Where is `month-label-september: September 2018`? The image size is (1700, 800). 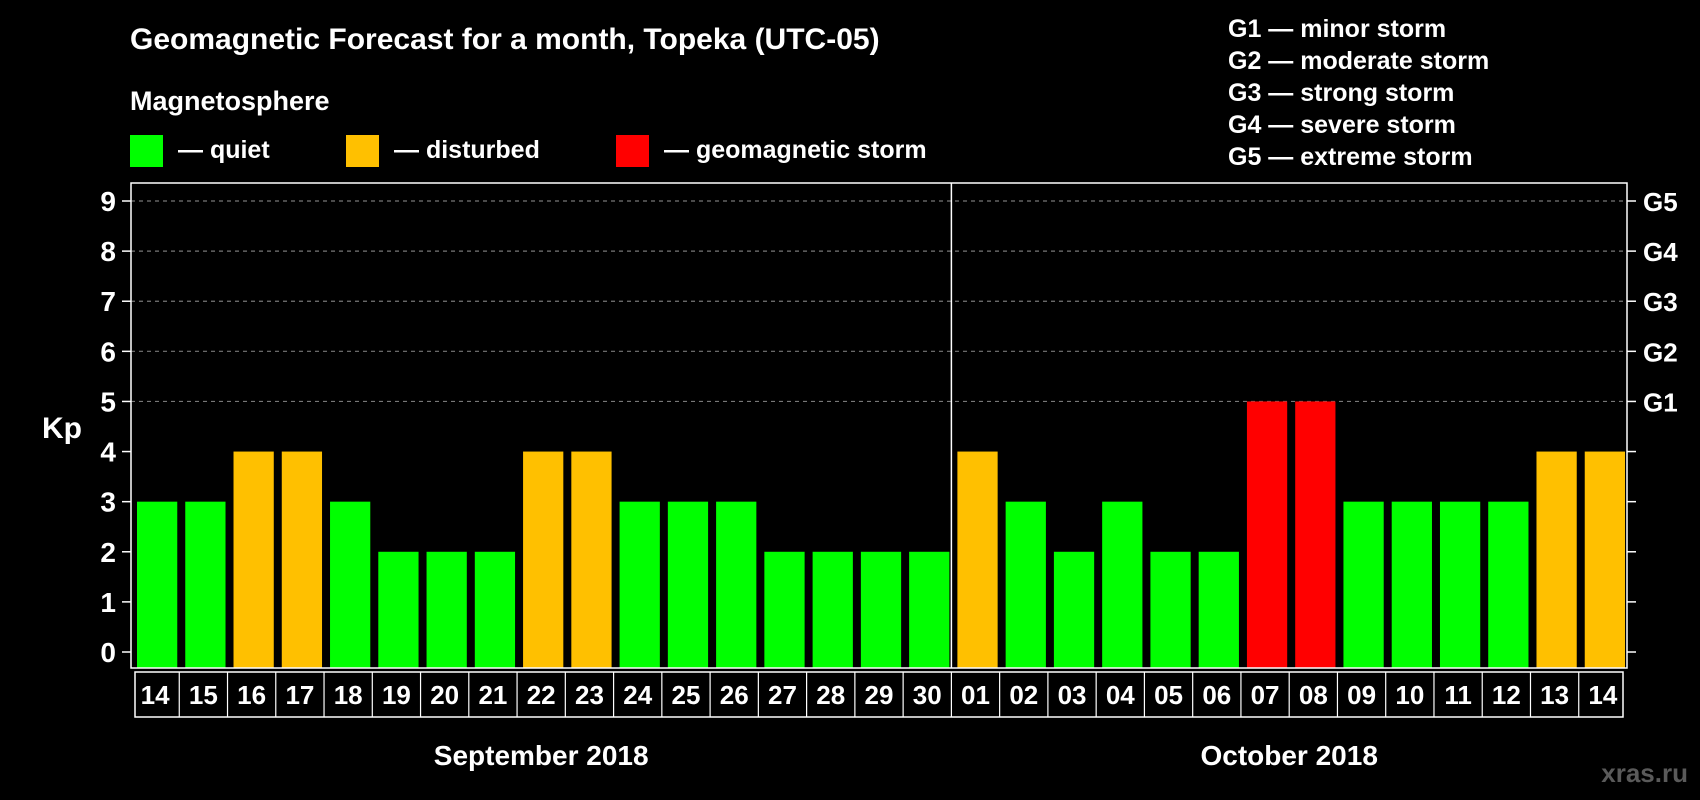
month-label-september: September 2018 is located at coordinates (541, 755).